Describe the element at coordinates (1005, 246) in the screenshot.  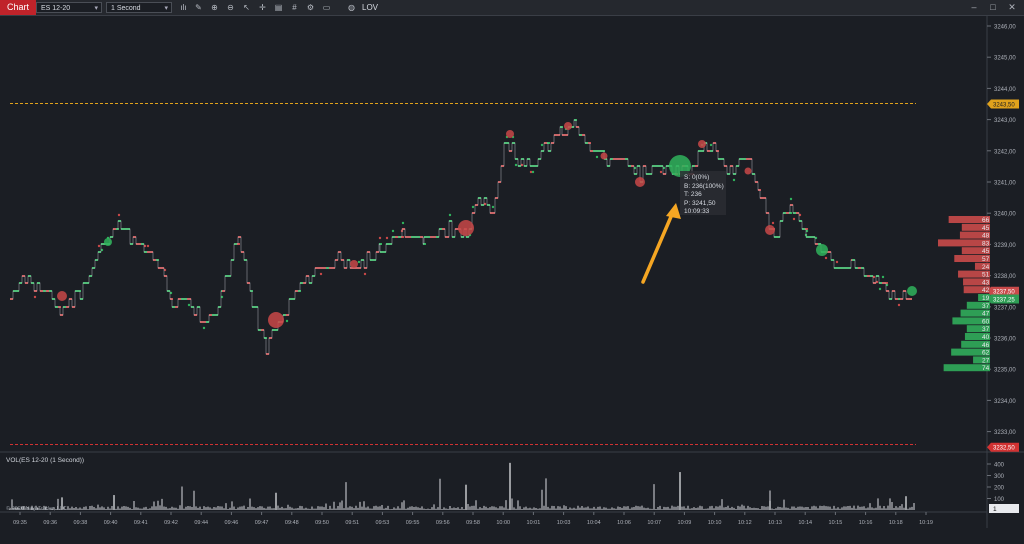
I see `price-tick-label: 3239,00` at that location.